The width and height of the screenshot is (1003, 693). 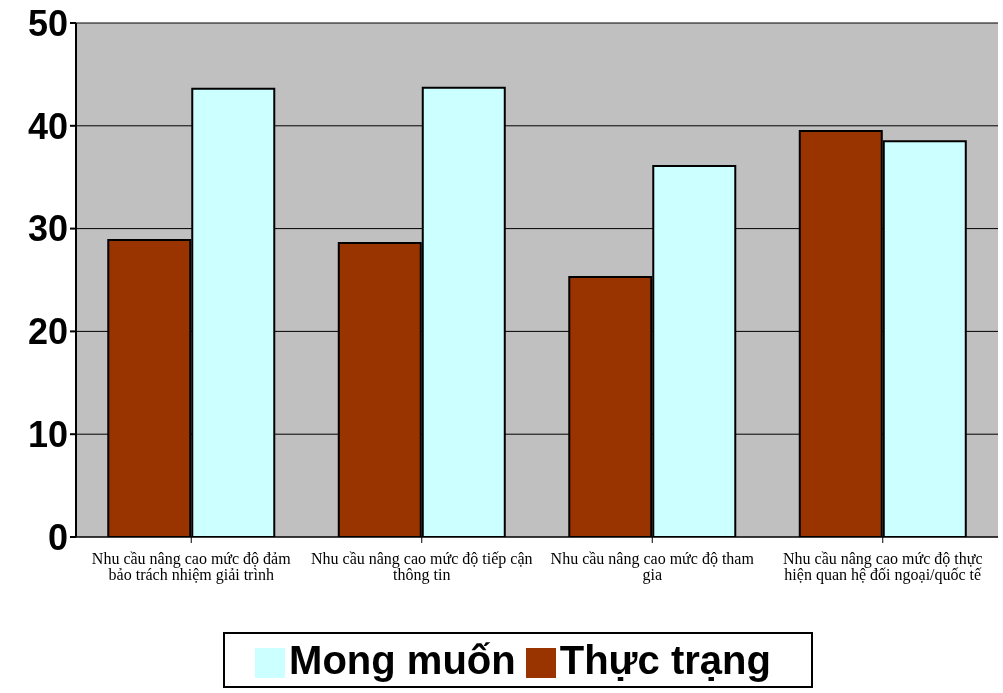 I want to click on x-tick-label: Nhu cầu nâng cao mức độ tiếp cận thông tin, so click(x=422, y=567).